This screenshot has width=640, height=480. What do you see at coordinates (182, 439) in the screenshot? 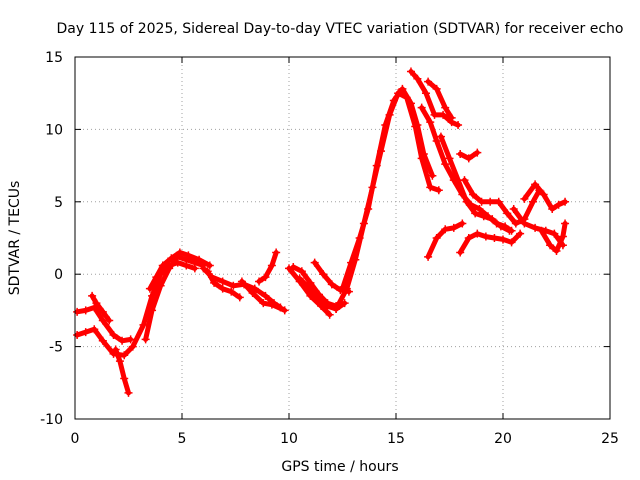
I see `x-tick-label: 5` at bounding box center [182, 439].